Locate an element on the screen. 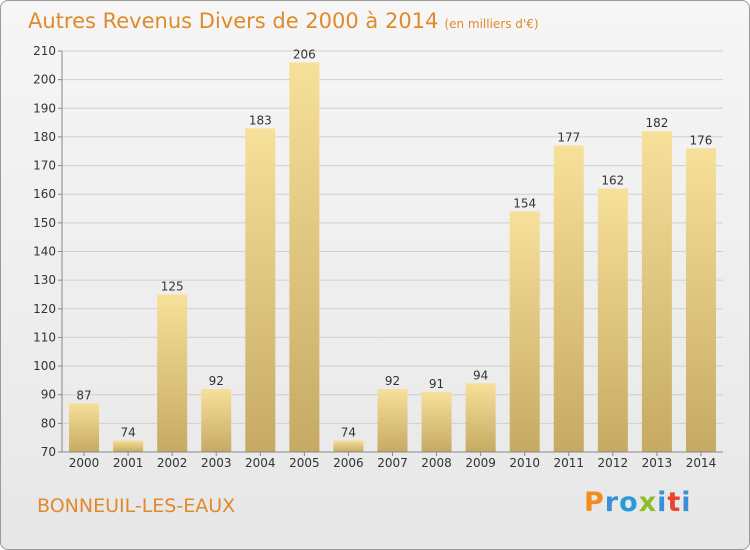 The height and width of the screenshot is (550, 750). value-label-2002: 125 is located at coordinates (172, 286).